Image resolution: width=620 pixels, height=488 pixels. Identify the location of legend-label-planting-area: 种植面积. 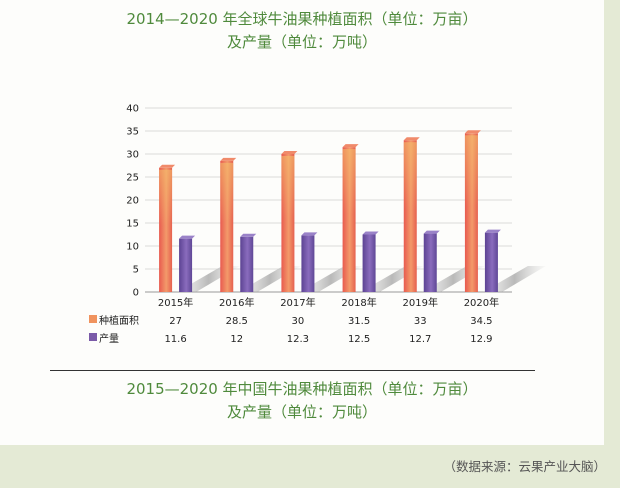
(119, 320).